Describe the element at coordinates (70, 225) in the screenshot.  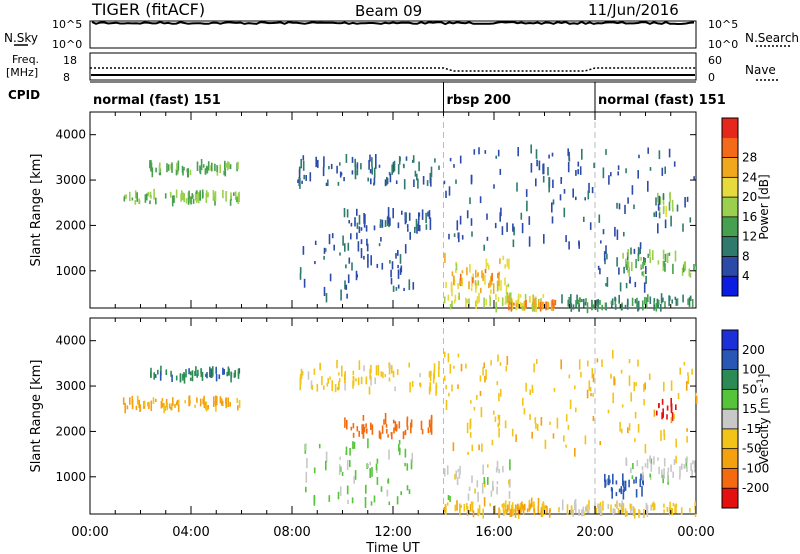
I see `y-tick-label: 2000` at that location.